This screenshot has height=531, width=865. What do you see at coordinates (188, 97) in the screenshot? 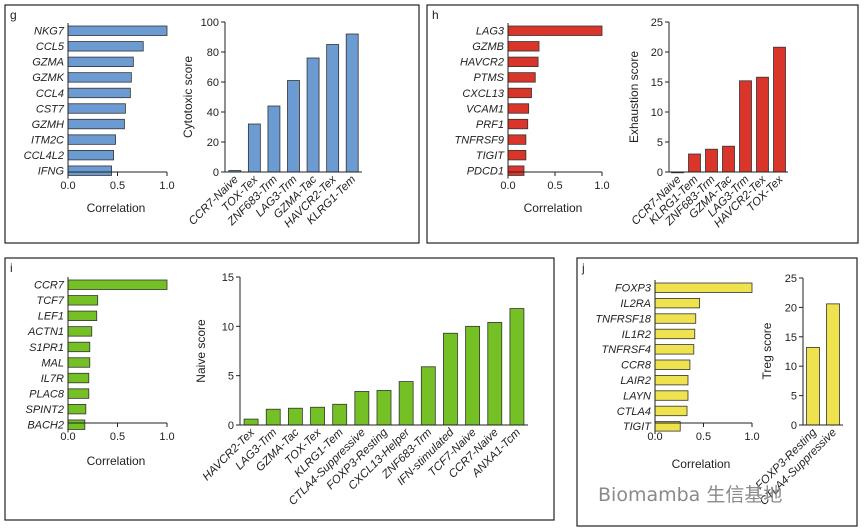
I see `score-axis-title-g: Cytotoxic score` at bounding box center [188, 97].